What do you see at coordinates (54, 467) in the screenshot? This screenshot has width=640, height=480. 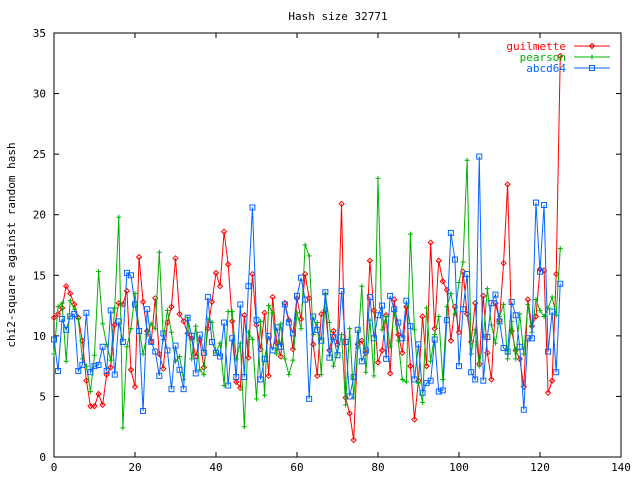 I see `x-tick-label: 0` at bounding box center [54, 467].